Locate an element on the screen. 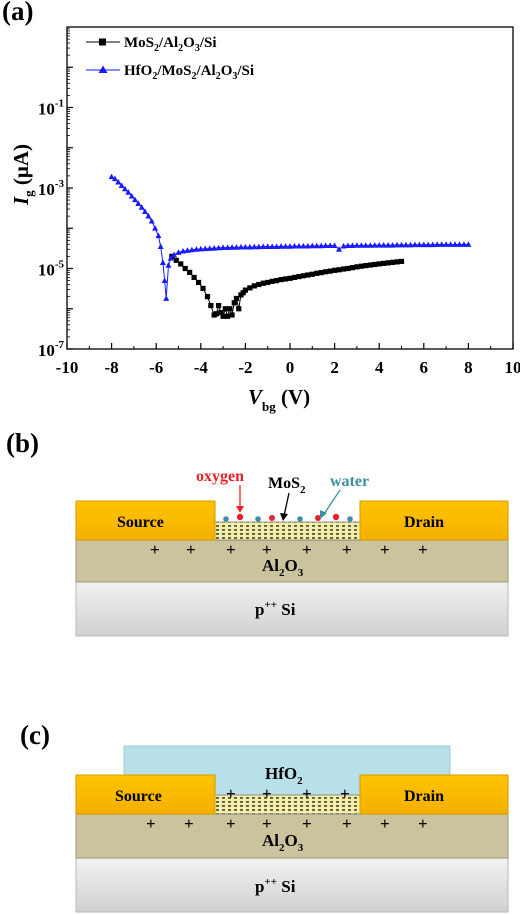 This screenshot has height=914, width=520. x-tick-label: -2 is located at coordinates (245, 367).